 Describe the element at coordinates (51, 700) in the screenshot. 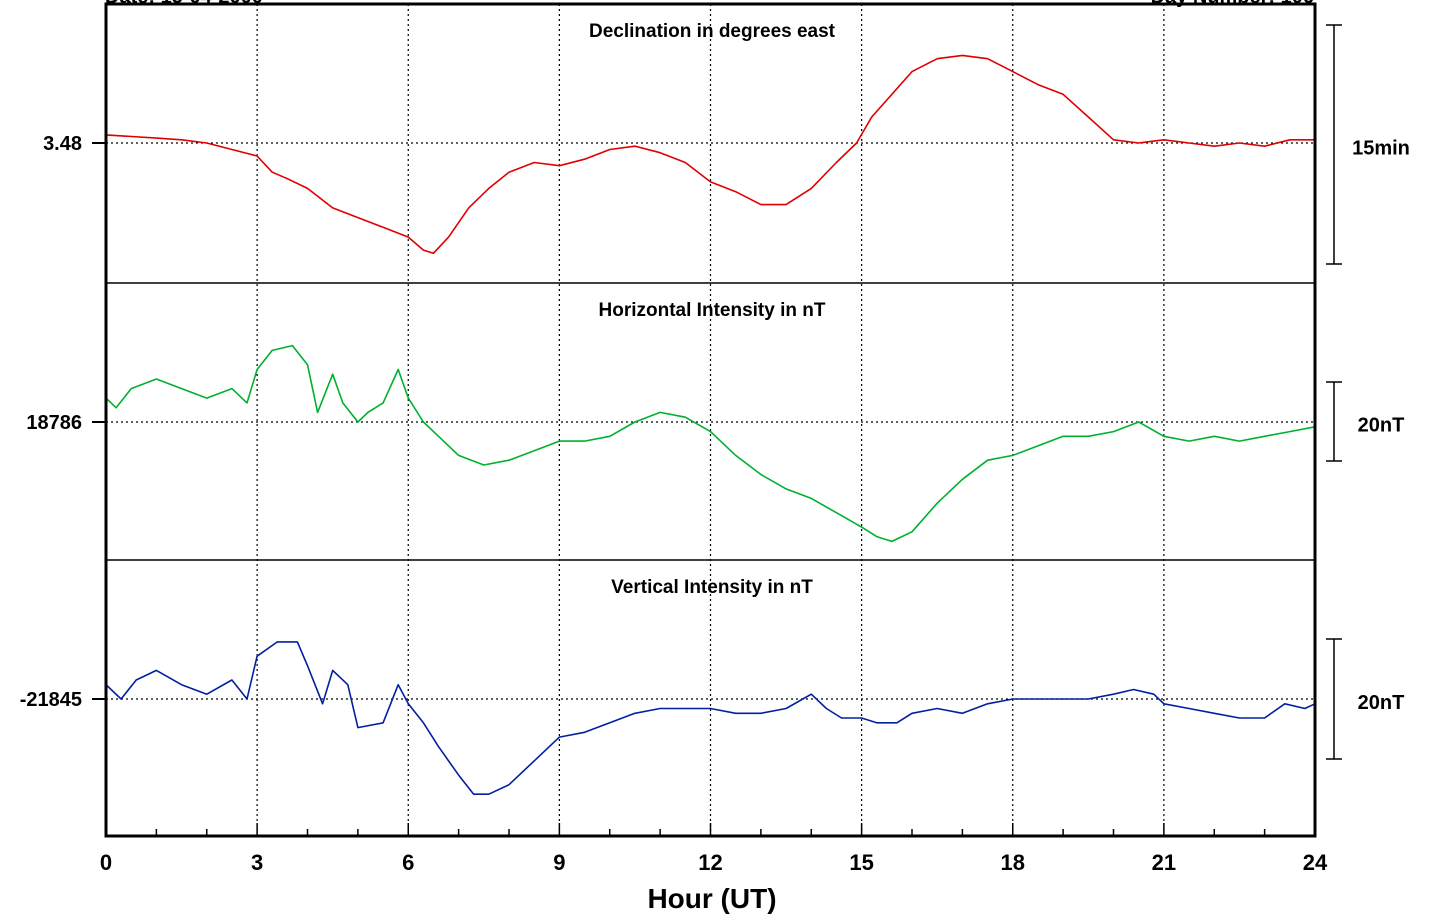

I see `baseline-label: -21845` at that location.